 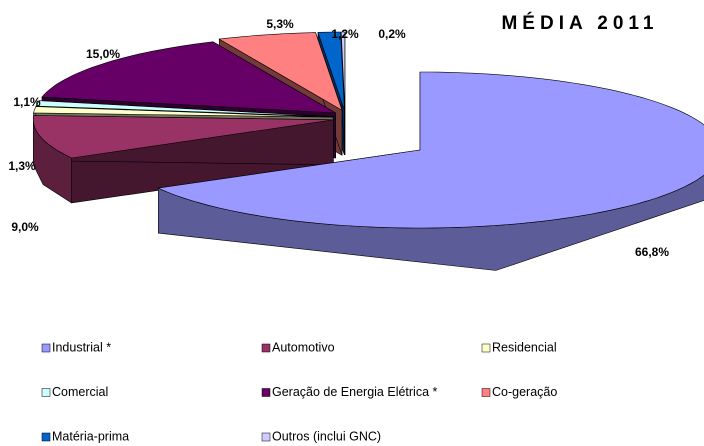 I want to click on legend-label: Matéria-prima, so click(x=90, y=436).